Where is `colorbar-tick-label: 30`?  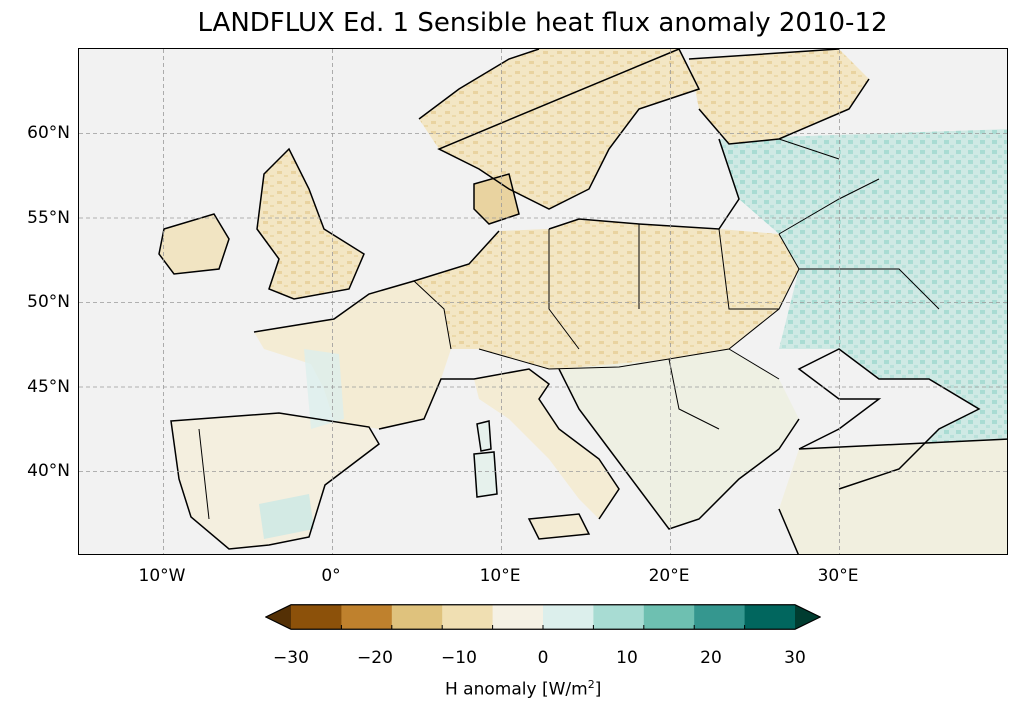
colorbar-tick-label: 30 is located at coordinates (795, 658).